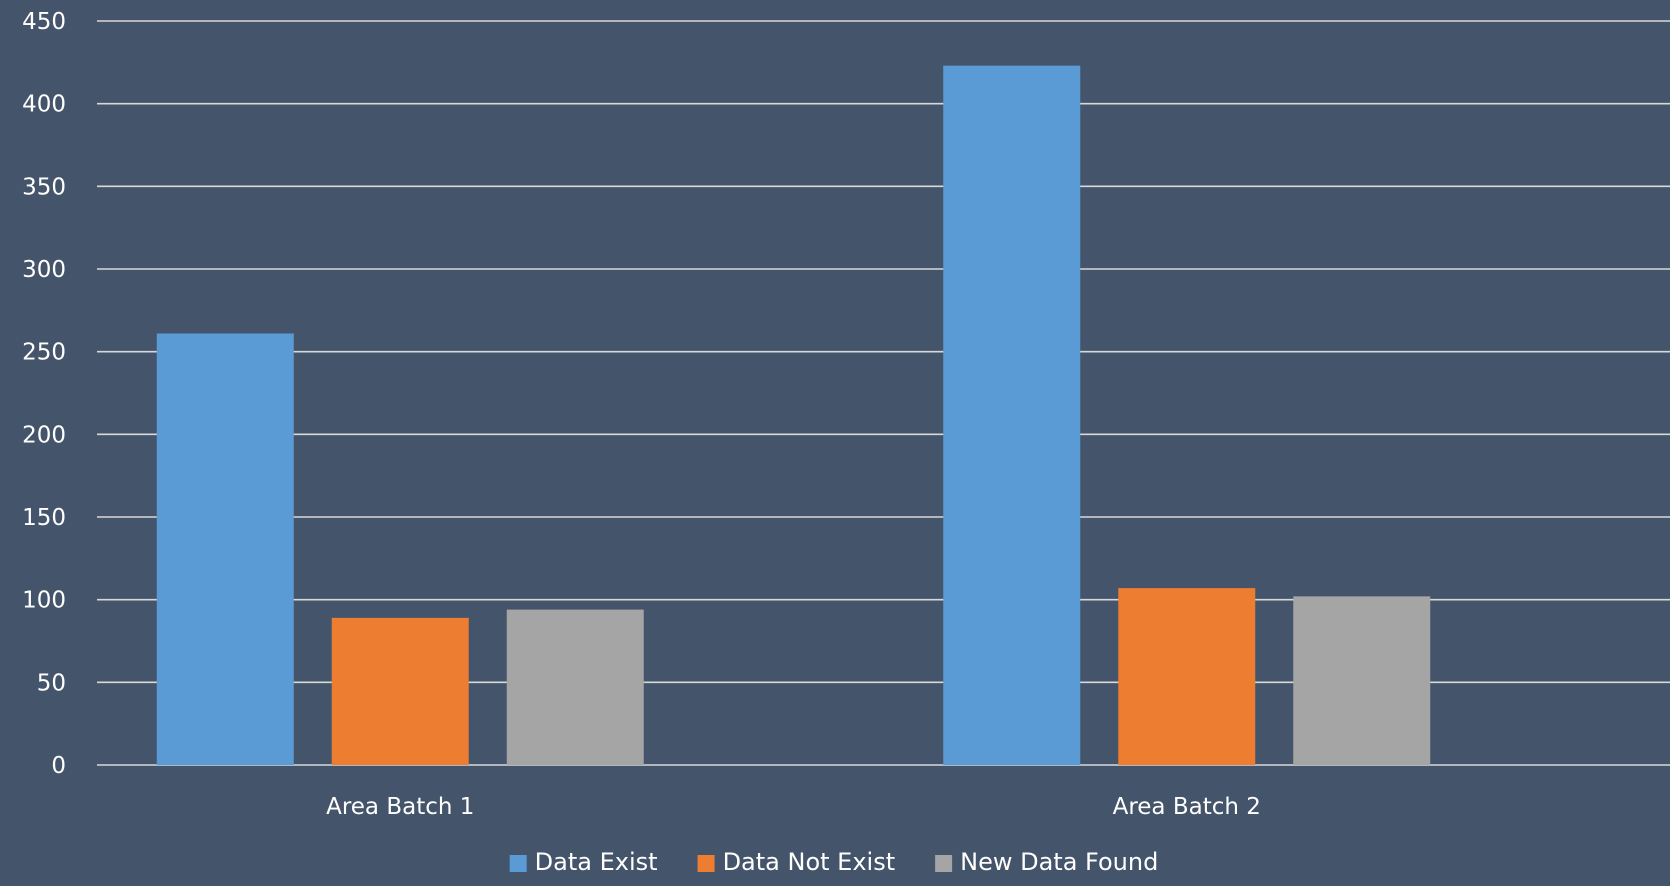 This screenshot has width=1670, height=886. I want to click on legend: Data Exist Data Not Exist New Data Found, so click(833, 862).